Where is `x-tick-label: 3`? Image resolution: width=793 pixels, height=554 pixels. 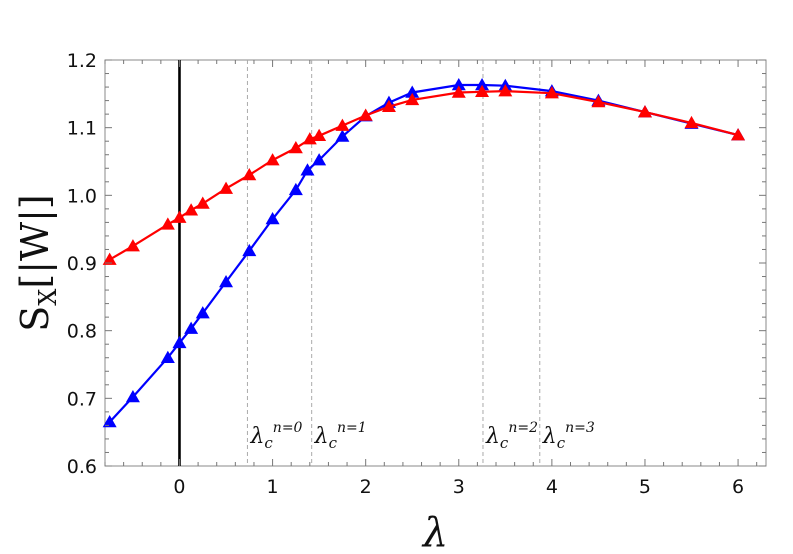
x-tick-label: 3 is located at coordinates (459, 487).